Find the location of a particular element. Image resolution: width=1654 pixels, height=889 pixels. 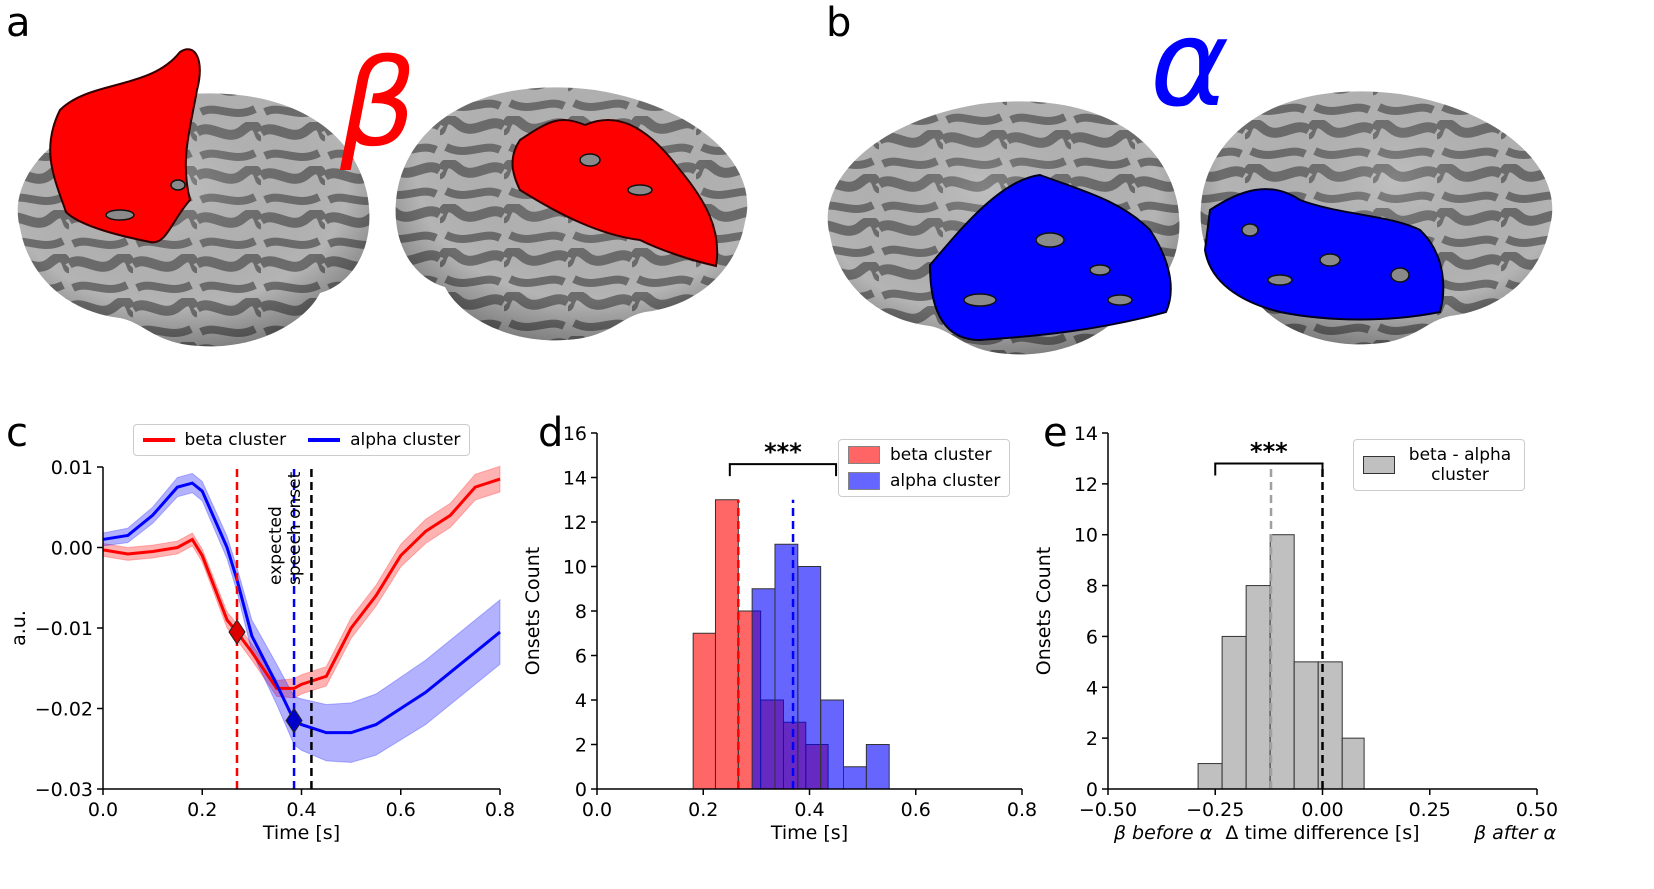

panel-label: b is located at coordinates (838, 23).